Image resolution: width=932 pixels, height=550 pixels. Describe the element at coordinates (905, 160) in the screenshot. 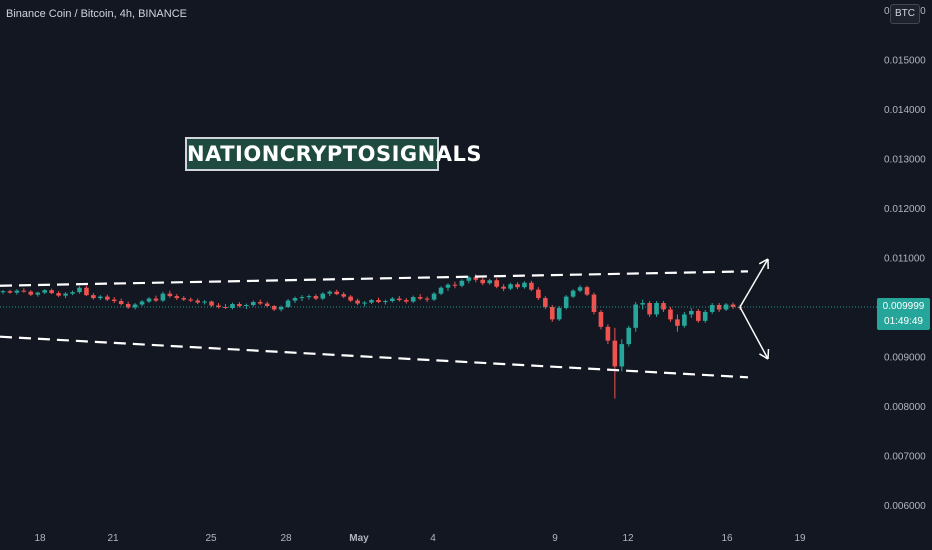

I see `price-tick-label: 0.013000` at that location.